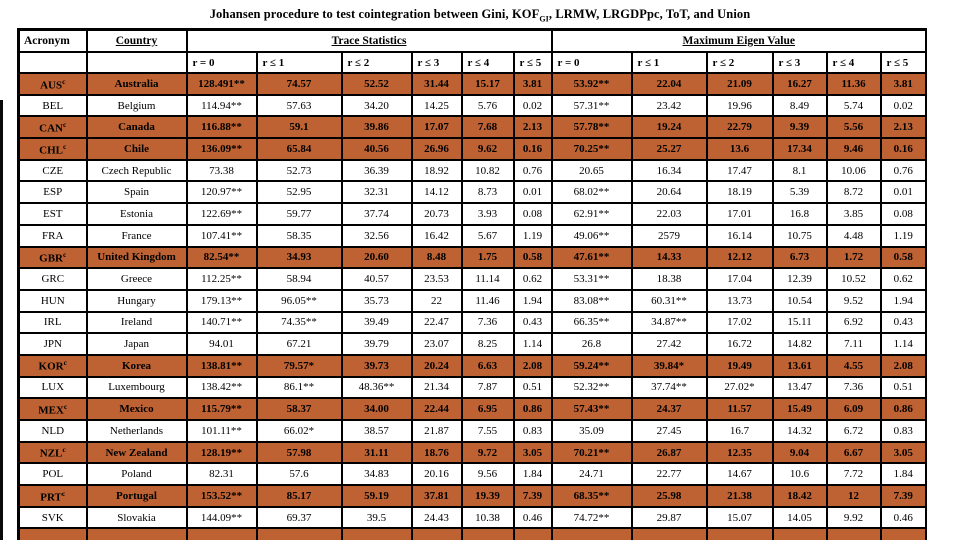  What do you see at coordinates (52, 452) in the screenshot?
I see `acronym-cell: NZLc` at bounding box center [52, 452].